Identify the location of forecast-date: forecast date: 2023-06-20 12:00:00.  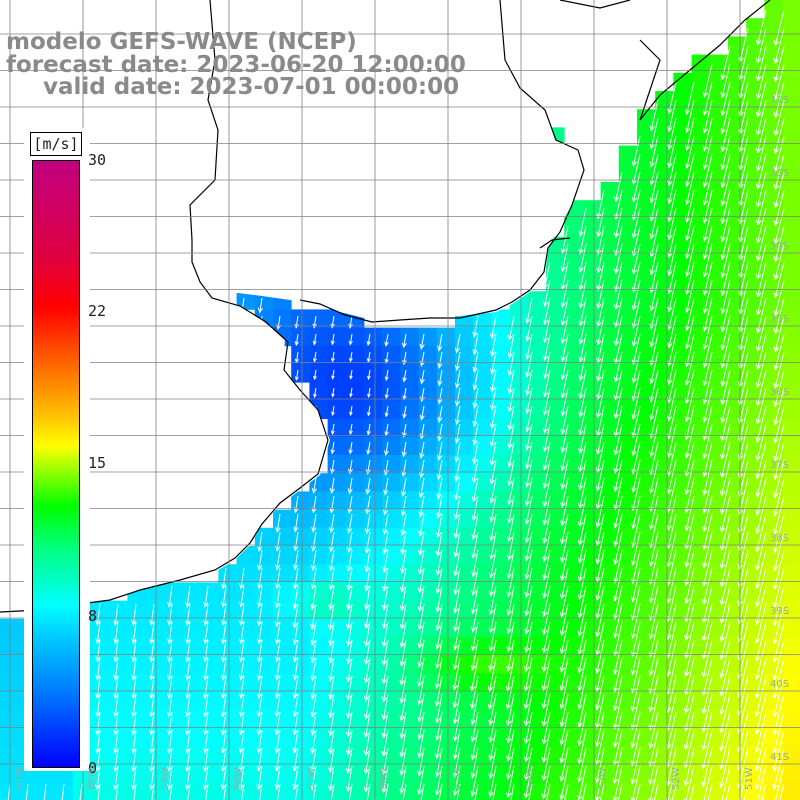
(236, 65).